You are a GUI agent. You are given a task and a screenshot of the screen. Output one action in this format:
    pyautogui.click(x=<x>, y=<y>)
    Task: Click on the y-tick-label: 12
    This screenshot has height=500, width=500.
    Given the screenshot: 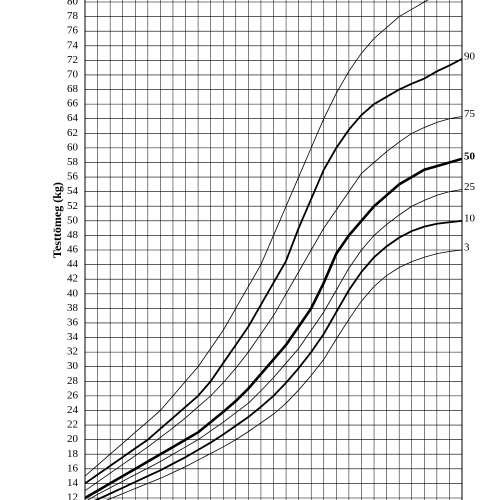 What is the action you would take?
    pyautogui.click(x=72, y=496)
    